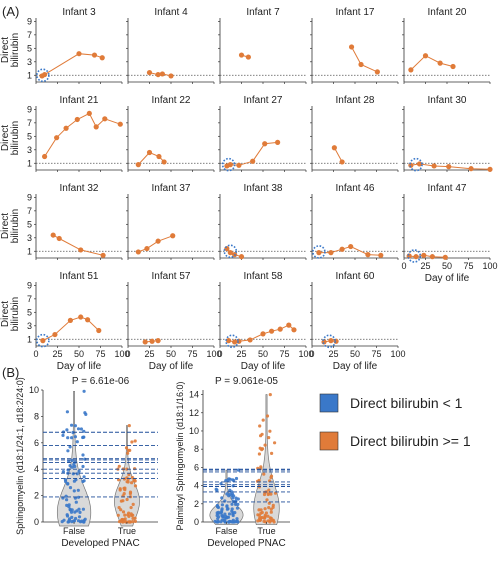  What do you see at coordinates (262, 45) in the screenshot?
I see `infant-panel: Infant 7` at bounding box center [262, 45].